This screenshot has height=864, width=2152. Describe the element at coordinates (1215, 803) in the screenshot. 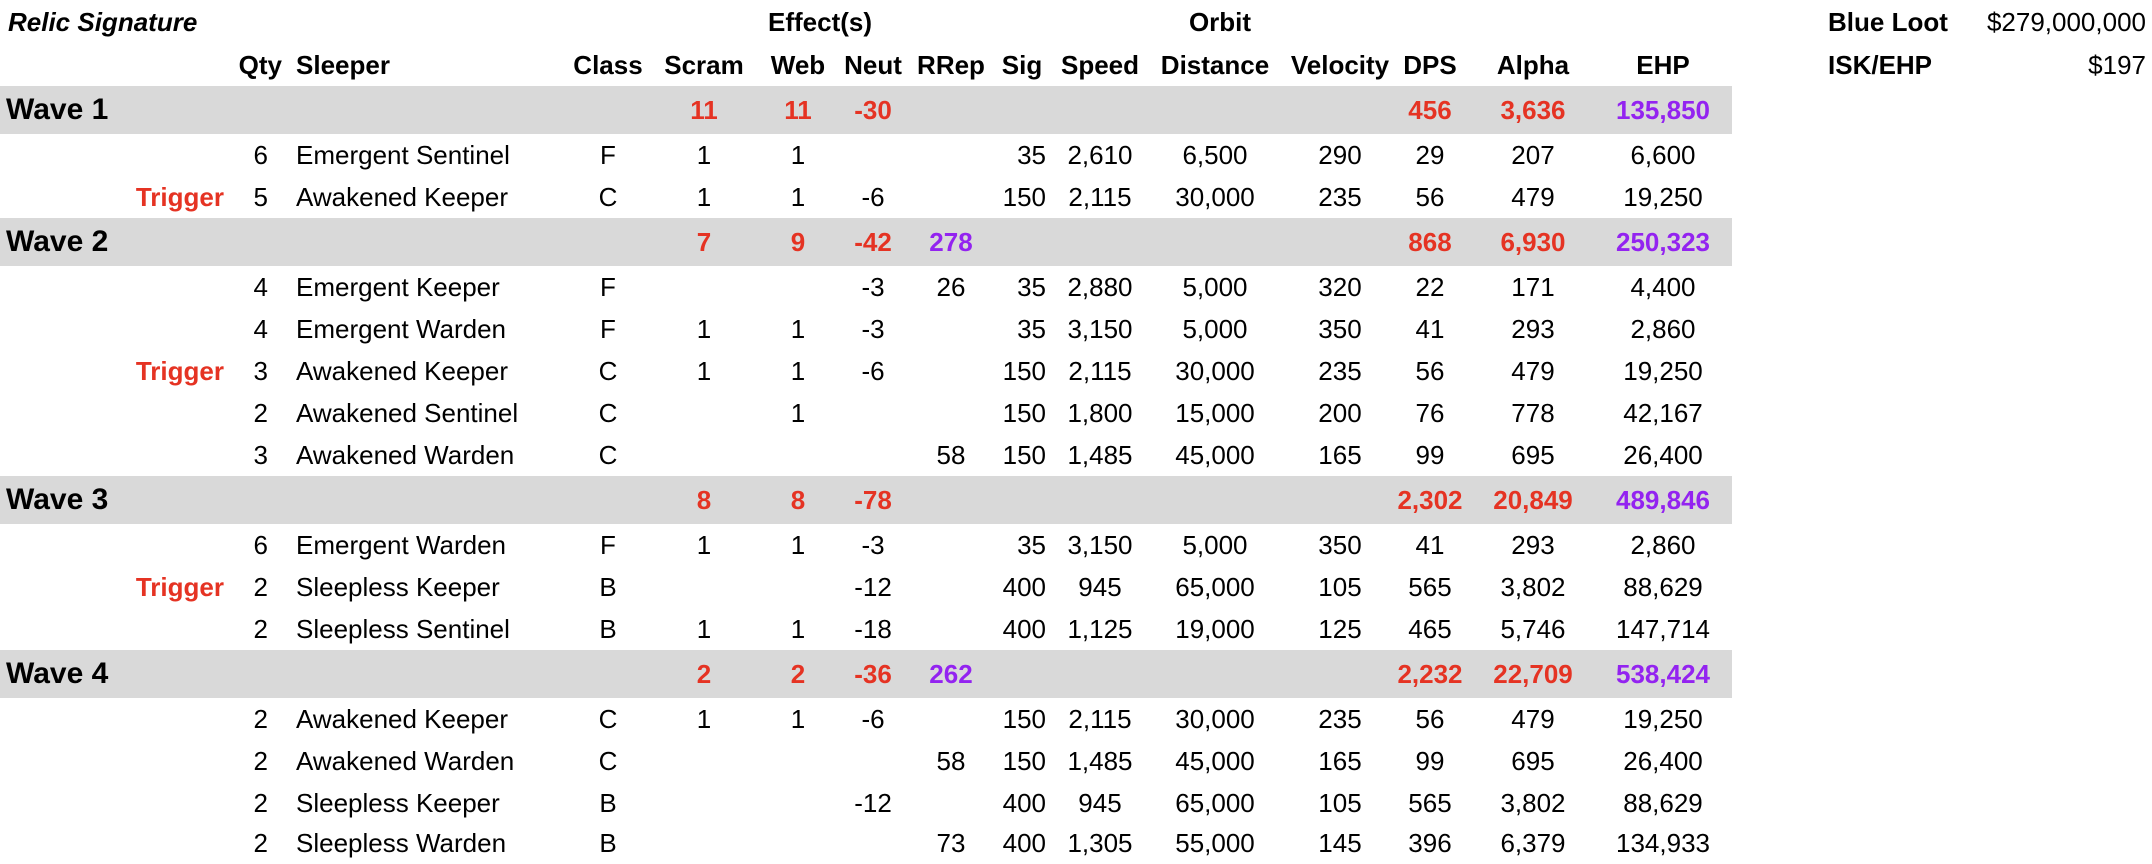

I see `cell-distance: 65,000` at that location.